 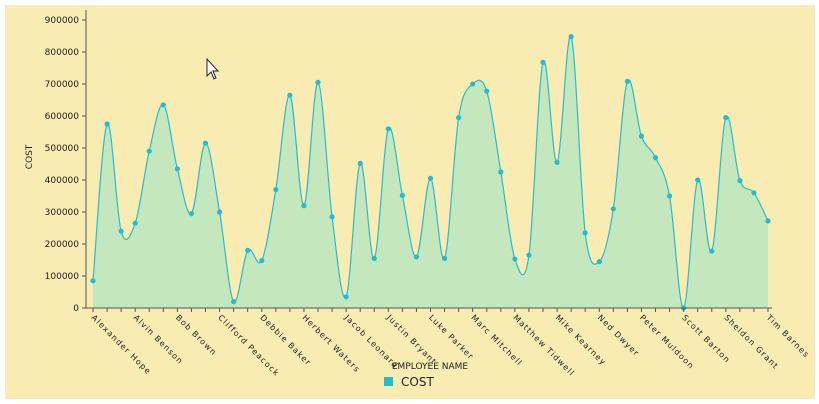 What do you see at coordinates (62, 53) in the screenshot?
I see `y-tick-label: 800000` at bounding box center [62, 53].